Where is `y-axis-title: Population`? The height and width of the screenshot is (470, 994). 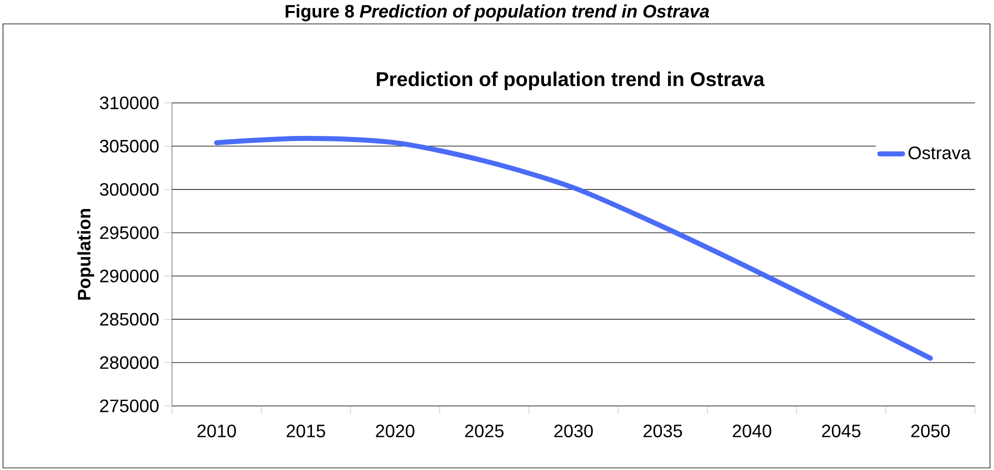
y-axis-title: Population is located at coordinates (85, 254).